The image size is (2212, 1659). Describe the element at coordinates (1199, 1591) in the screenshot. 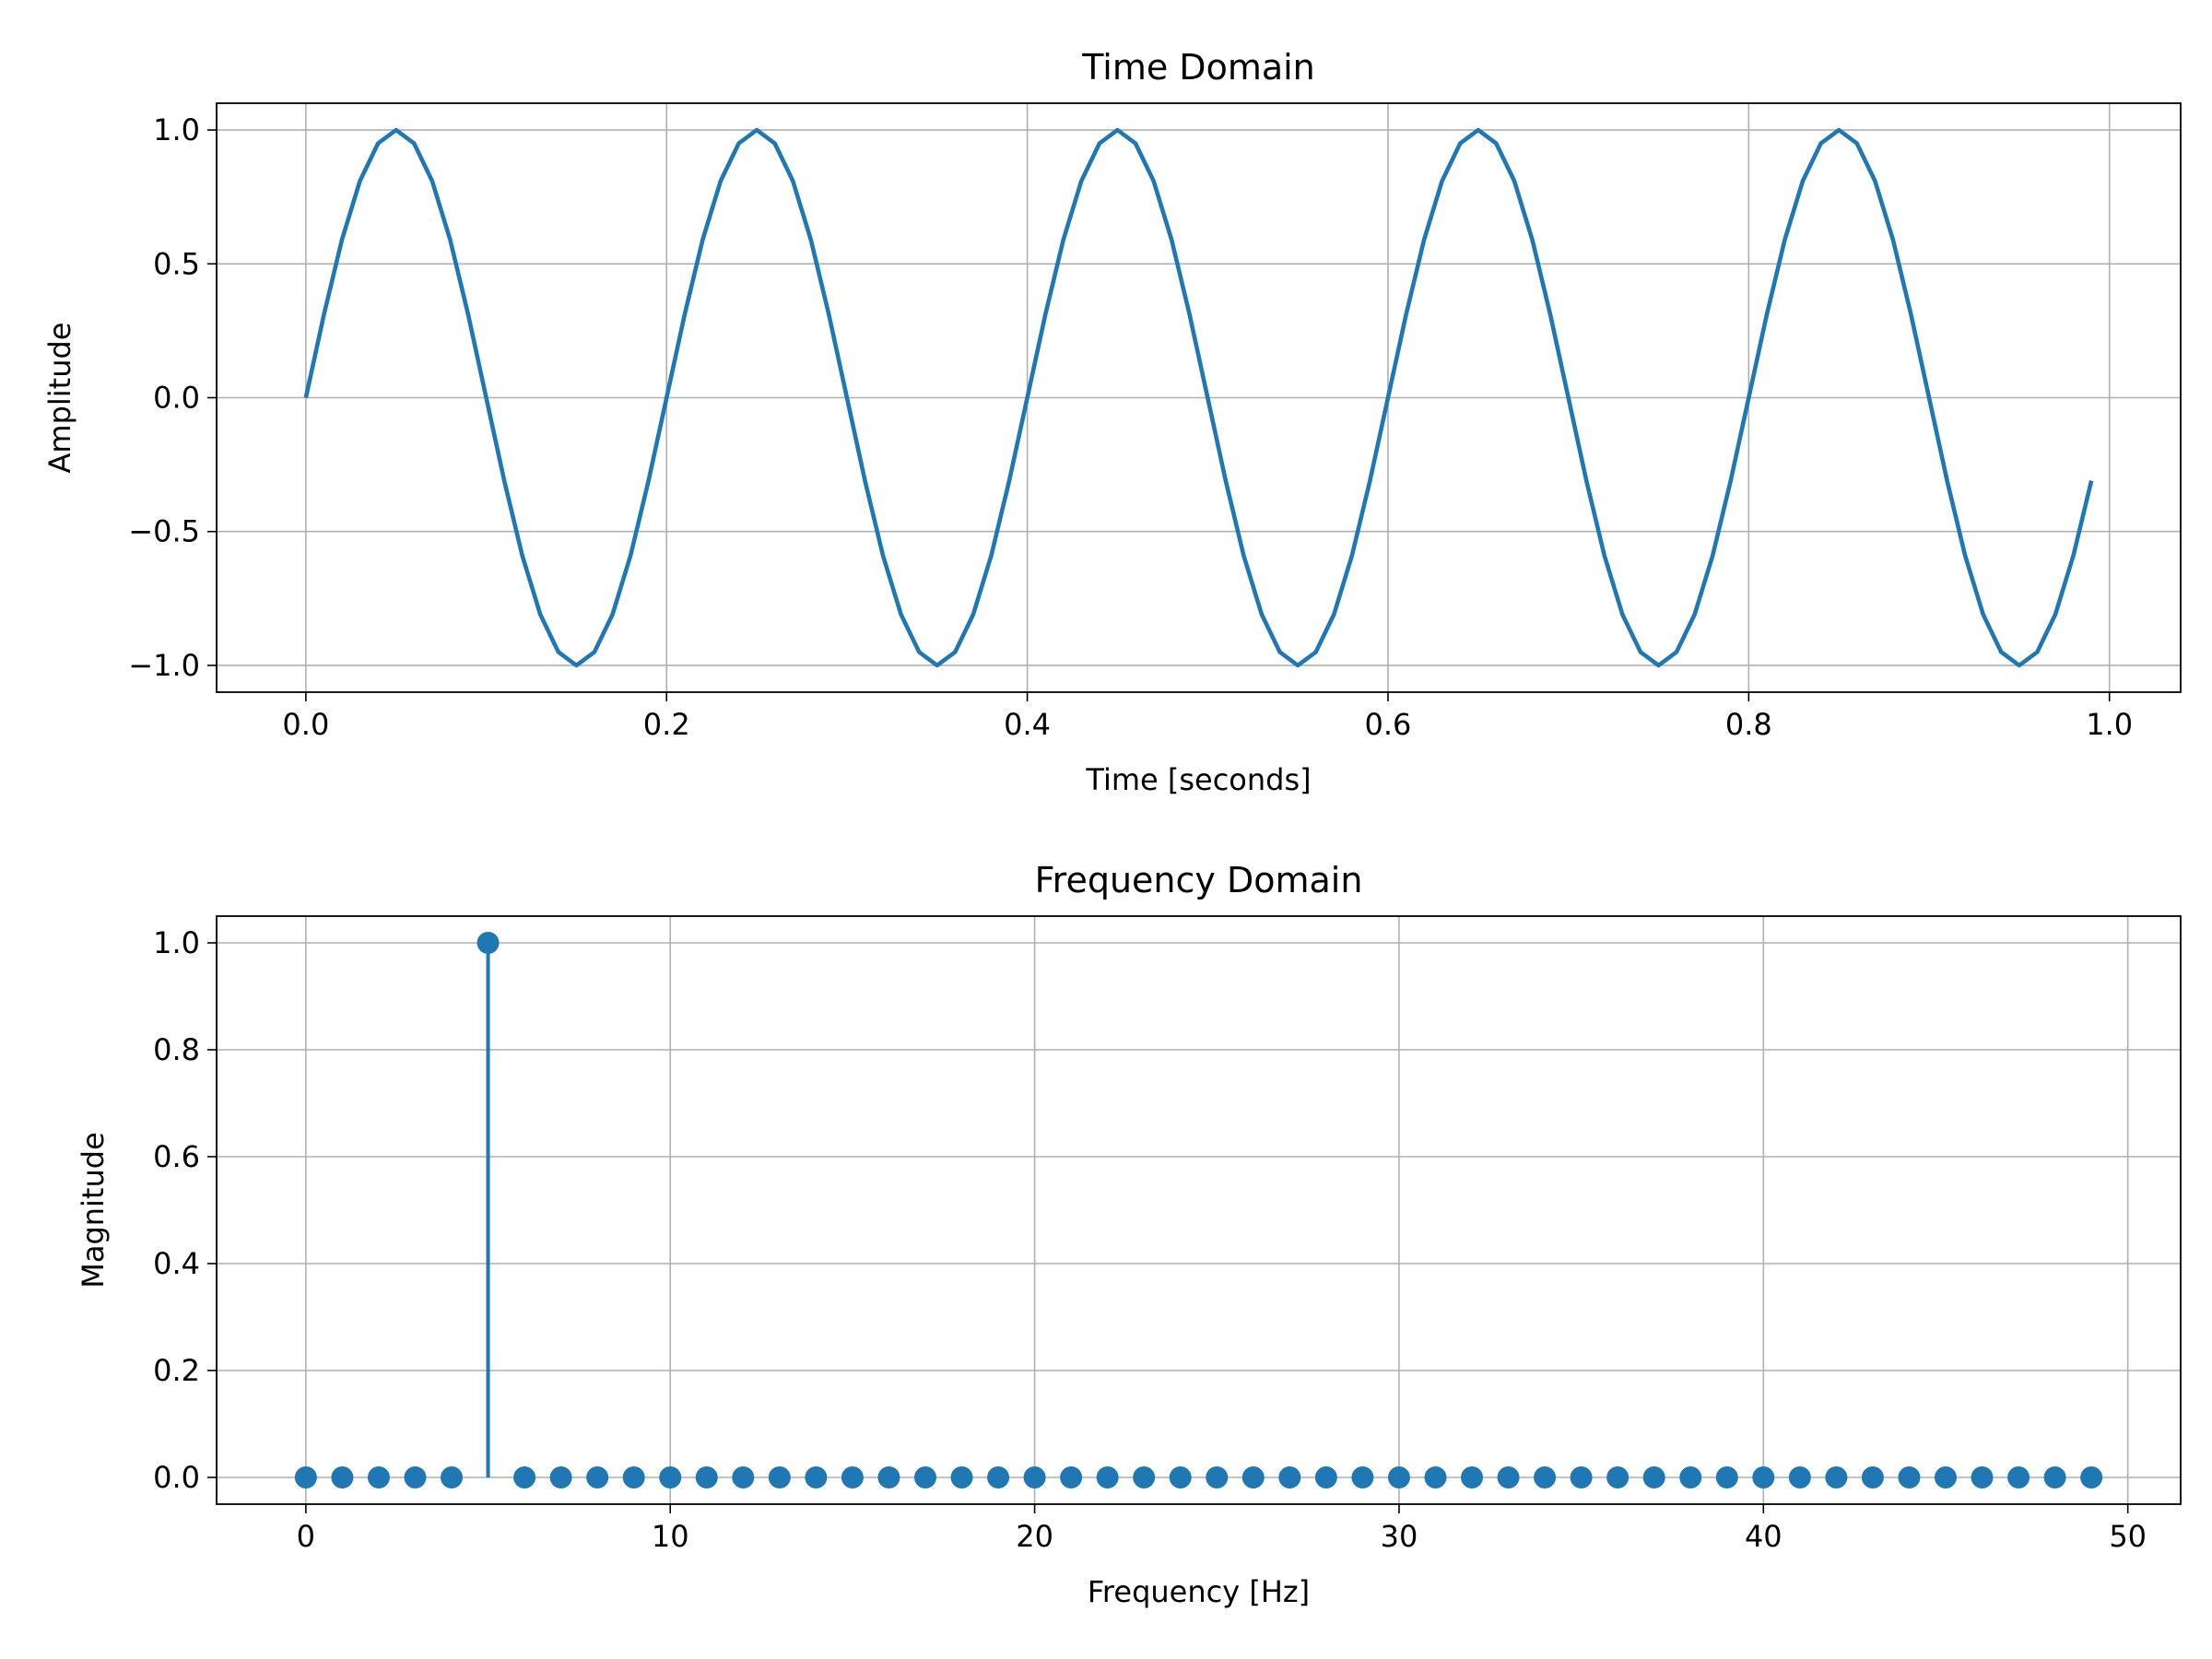

I see `x-axis-label: Frequency [Hz]` at that location.